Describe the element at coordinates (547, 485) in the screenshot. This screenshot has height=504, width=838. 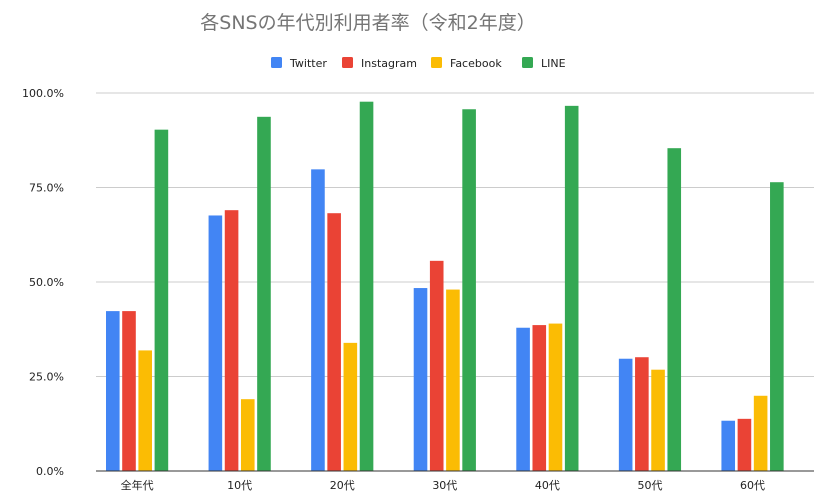
I see `x-tick-label: 40代` at that location.